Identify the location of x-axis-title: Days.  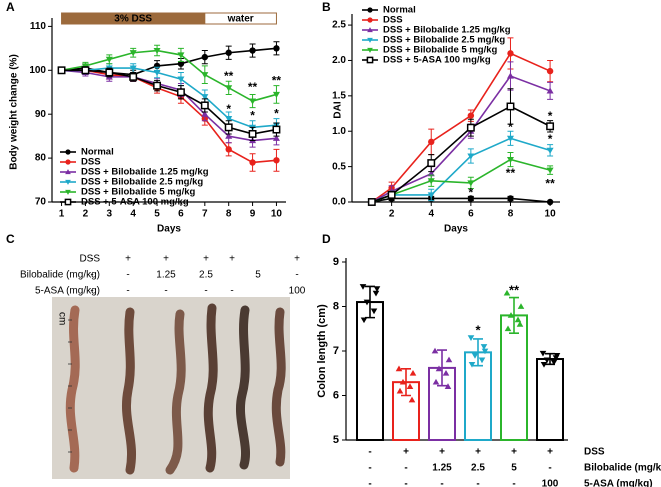
(169, 229).